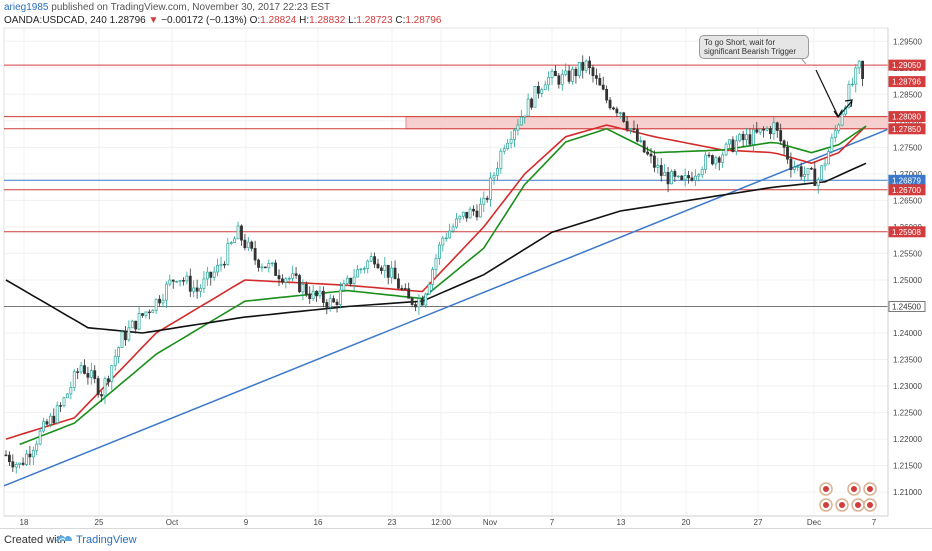 This screenshot has height=551, width=932. I want to click on price-label-text: 1.29050, so click(906, 65).